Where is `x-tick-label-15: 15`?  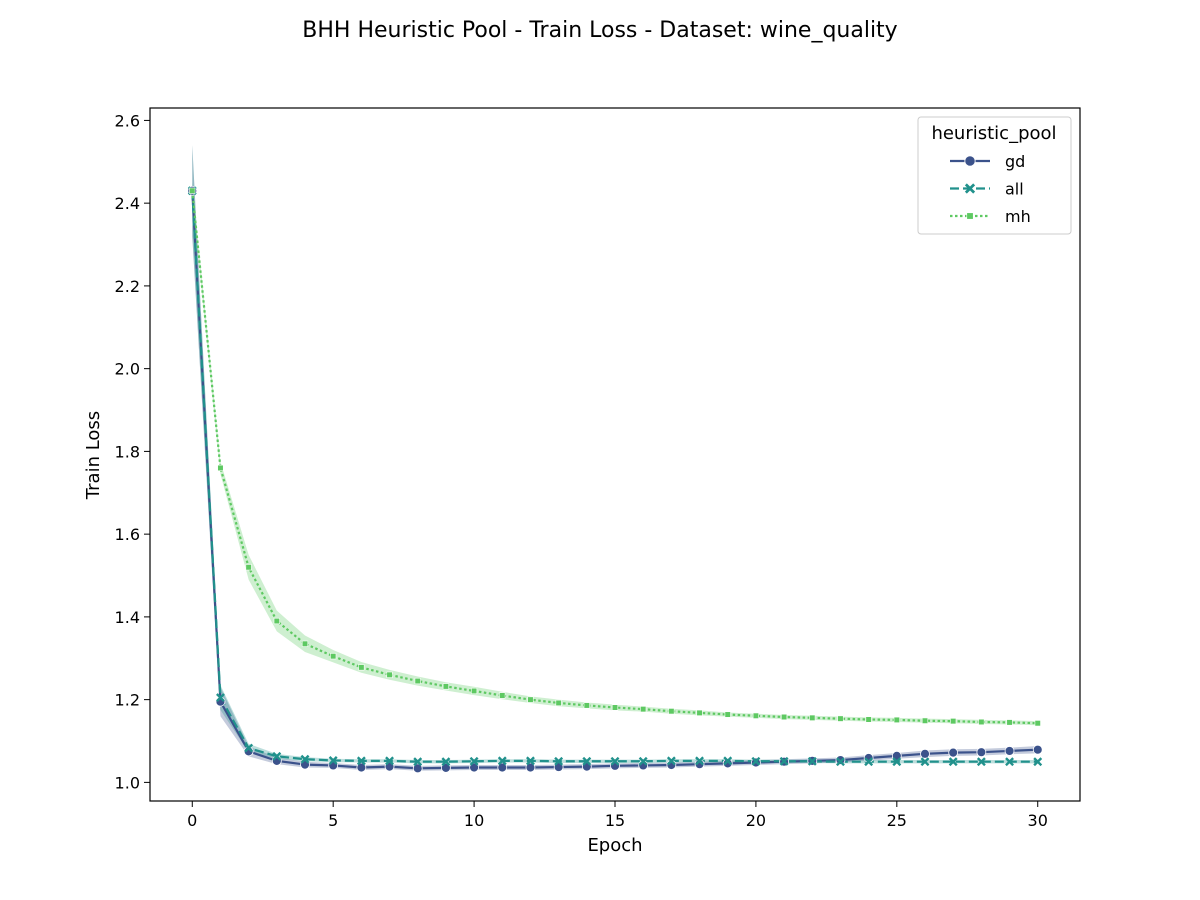 x-tick-label-15: 15 is located at coordinates (615, 820).